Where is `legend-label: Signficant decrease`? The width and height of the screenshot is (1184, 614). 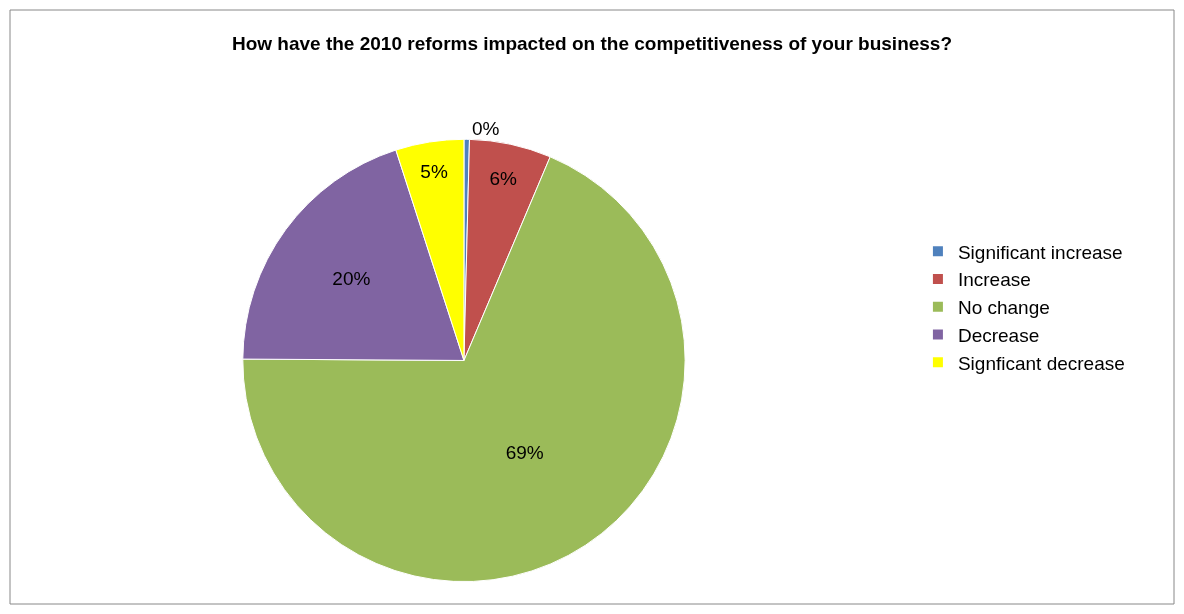
legend-label: Signficant decrease is located at coordinates (1041, 363).